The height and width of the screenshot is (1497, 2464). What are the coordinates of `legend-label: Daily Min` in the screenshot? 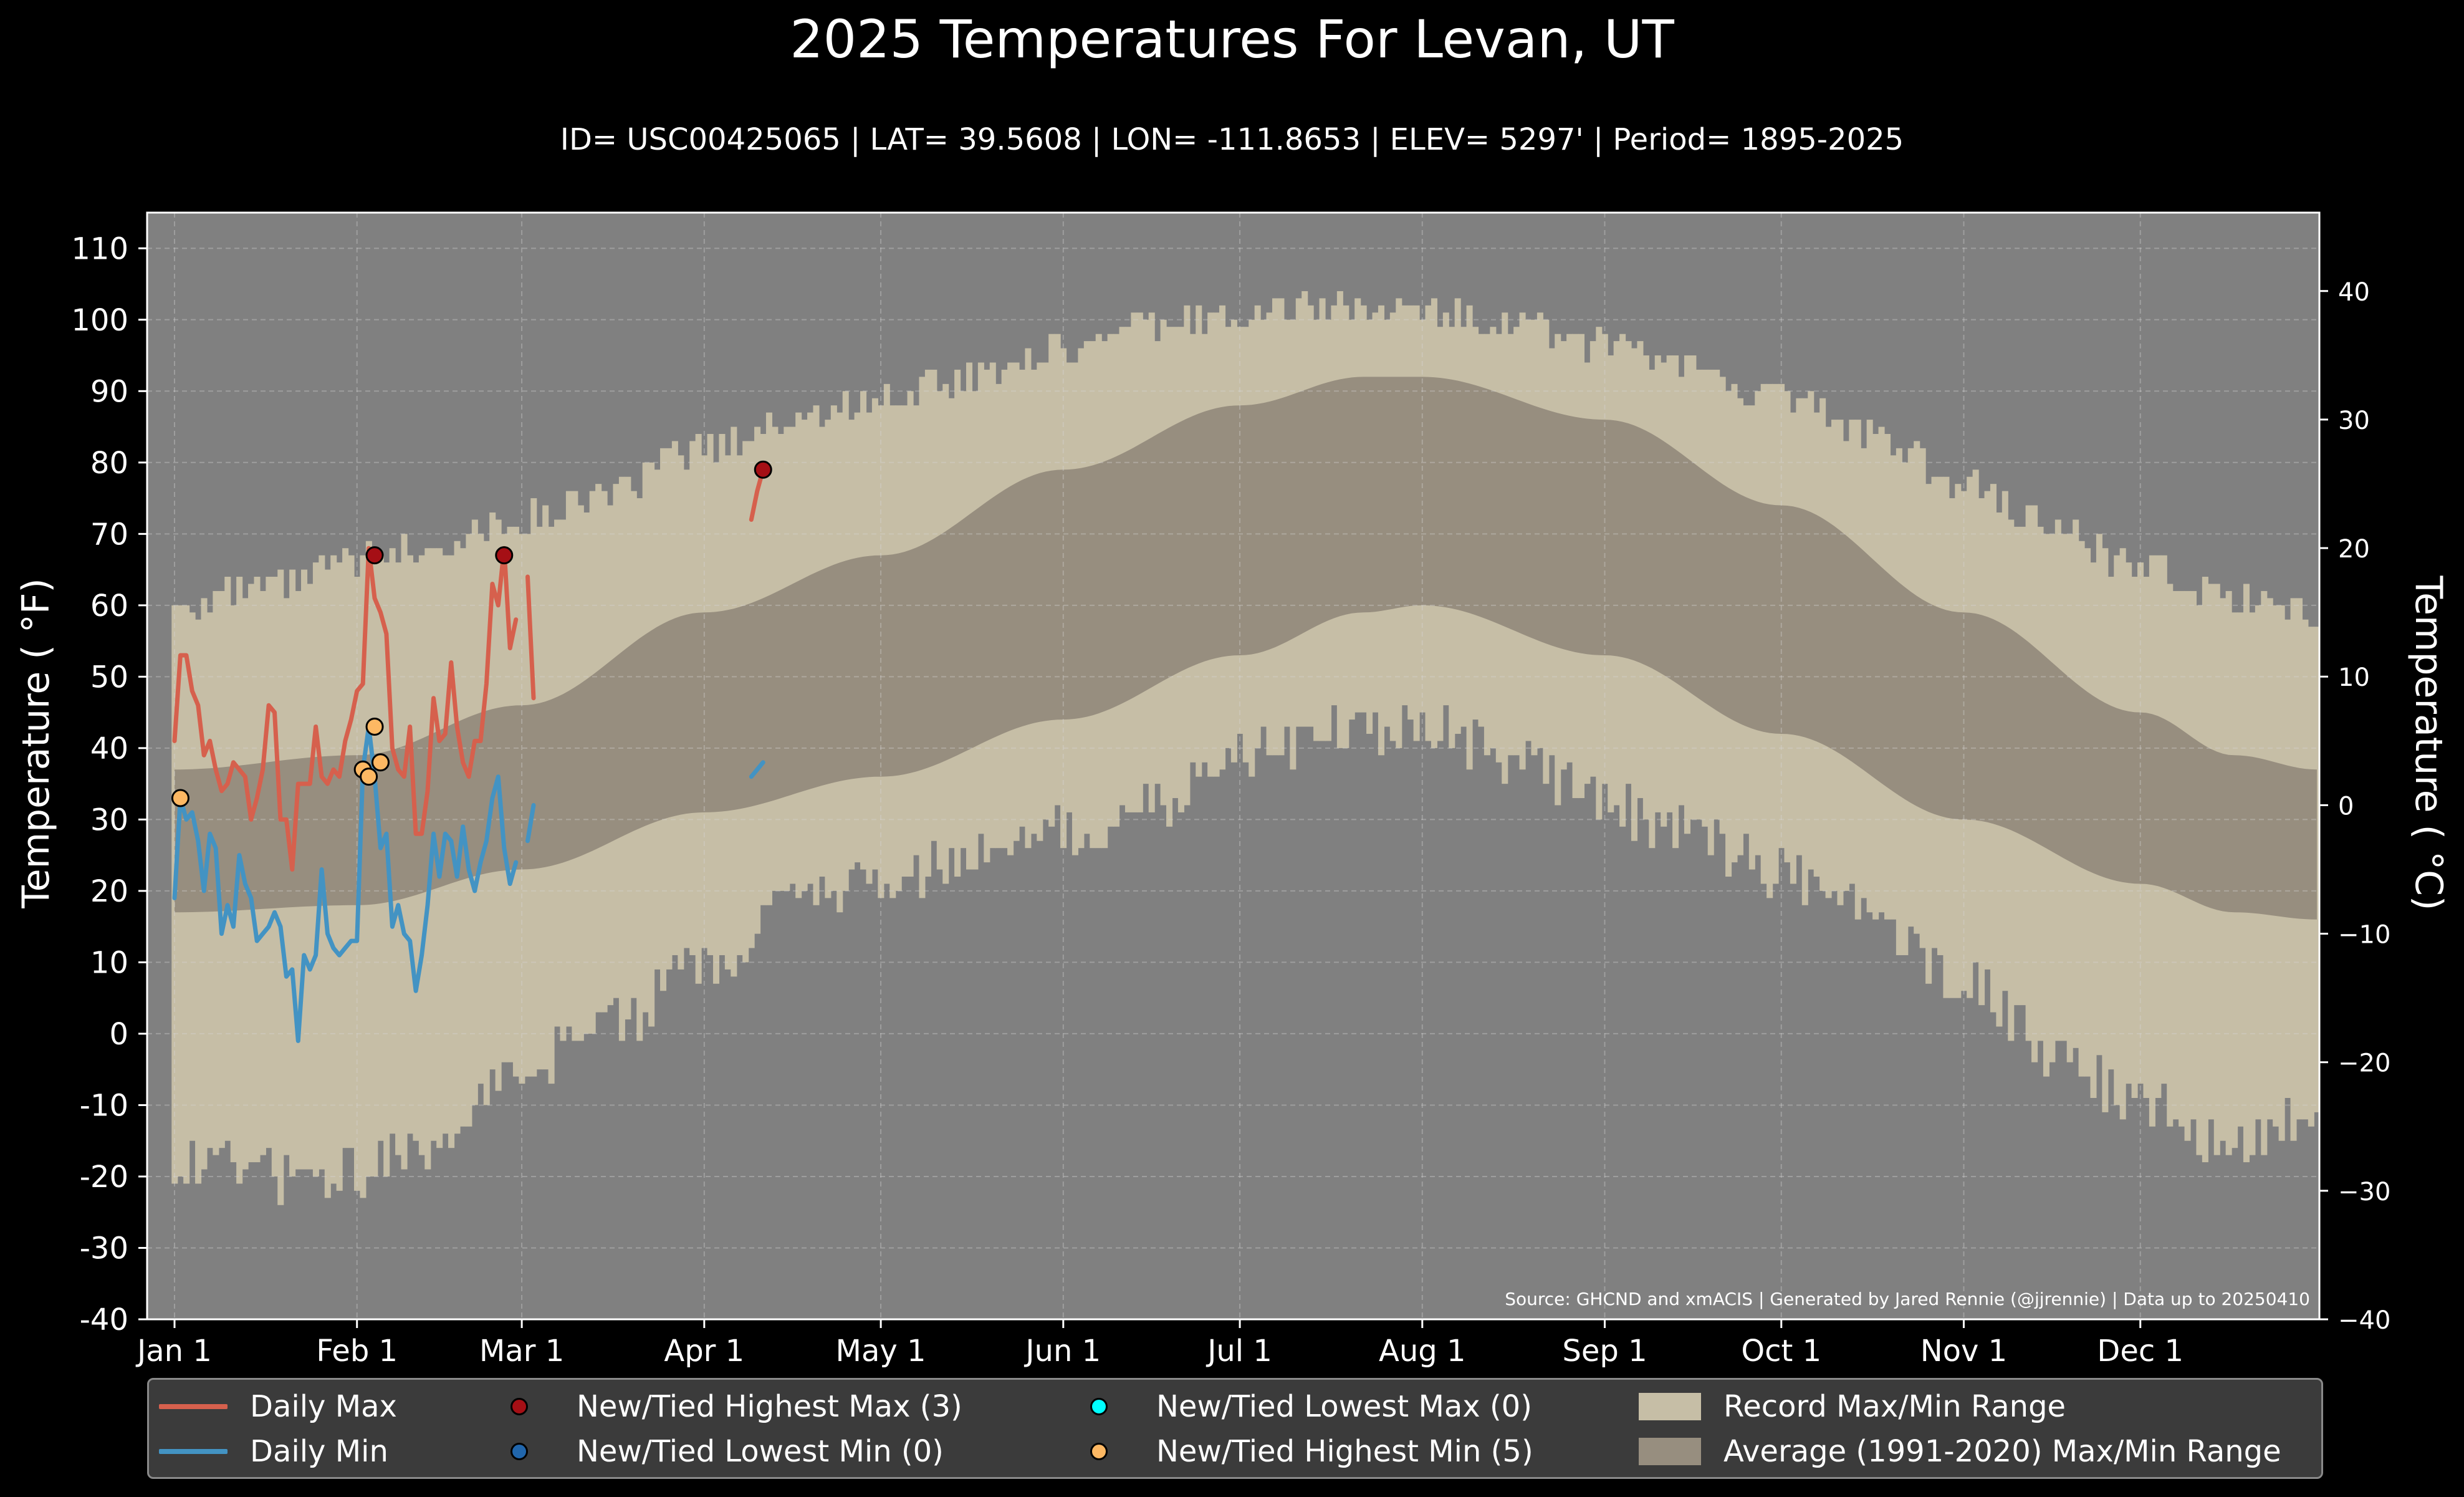 It's located at (319, 1451).